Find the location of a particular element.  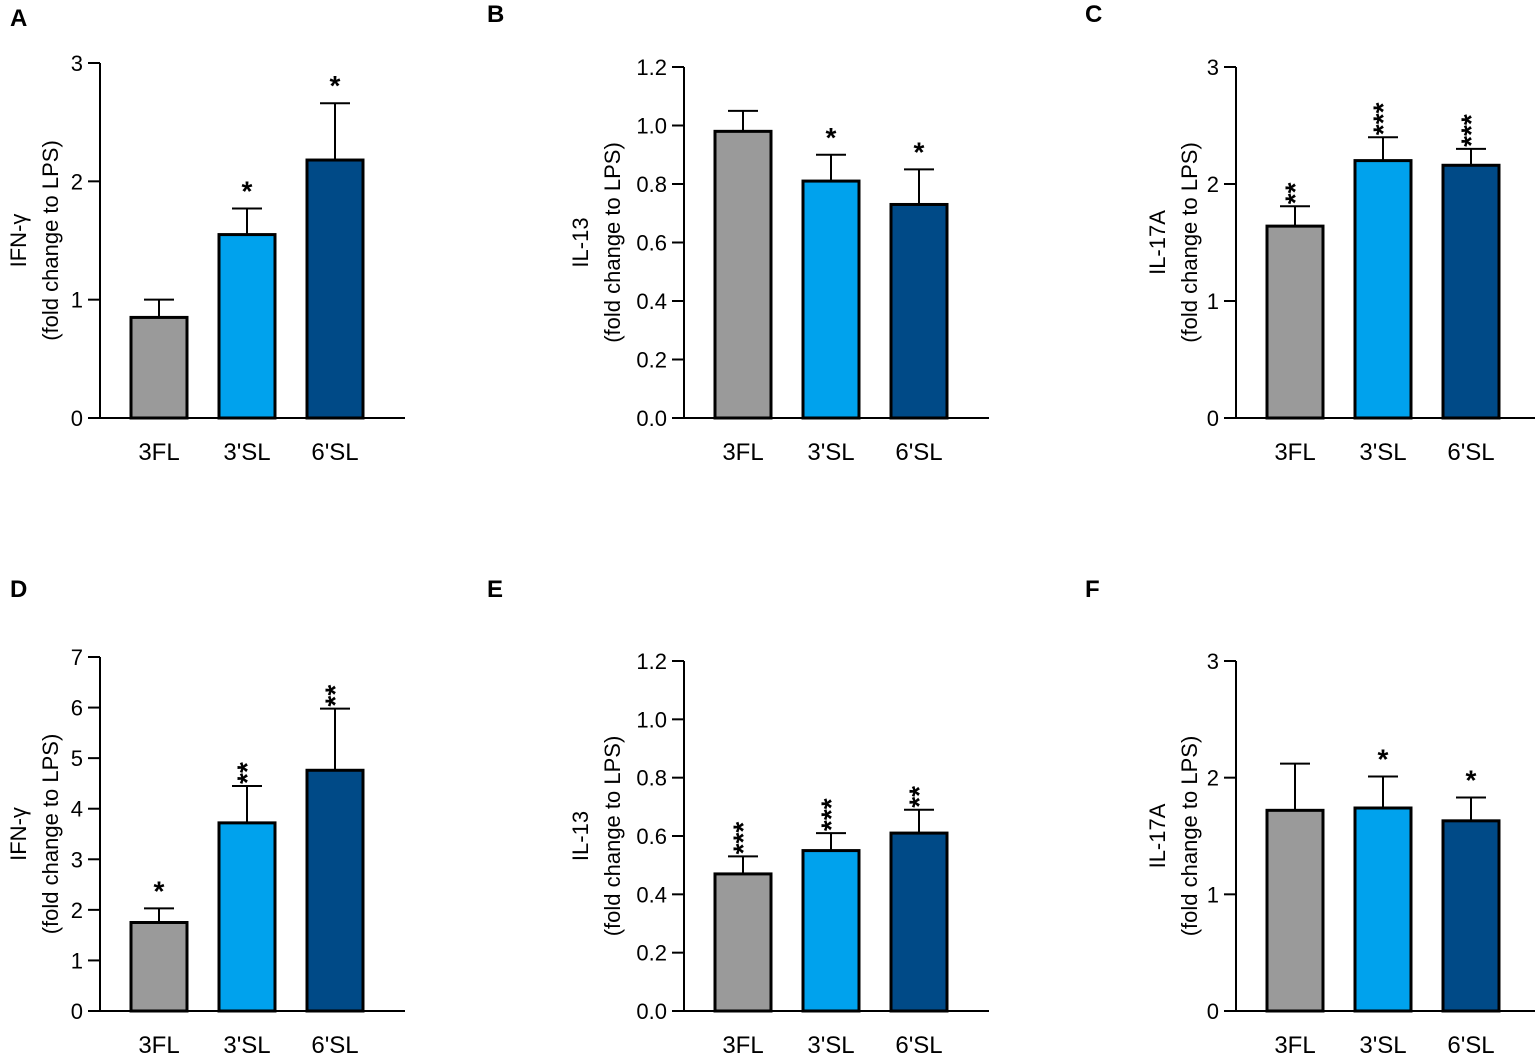

y-axis-label: IL-13 is located at coordinates (580, 242).